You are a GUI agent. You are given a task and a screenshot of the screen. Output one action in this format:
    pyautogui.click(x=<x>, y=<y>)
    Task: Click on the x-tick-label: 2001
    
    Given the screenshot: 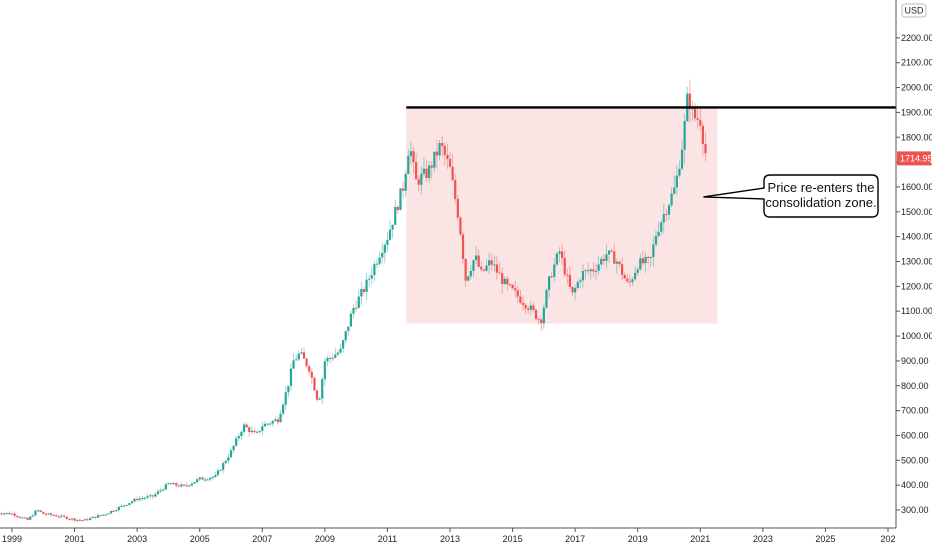 What is the action you would take?
    pyautogui.click(x=75, y=539)
    